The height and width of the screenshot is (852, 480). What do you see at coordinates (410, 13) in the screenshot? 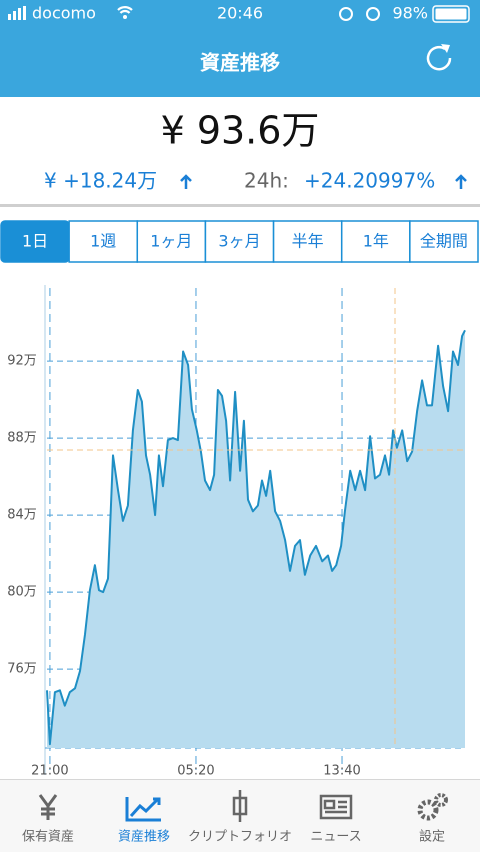
I see `battery-percent: 98%` at bounding box center [410, 13].